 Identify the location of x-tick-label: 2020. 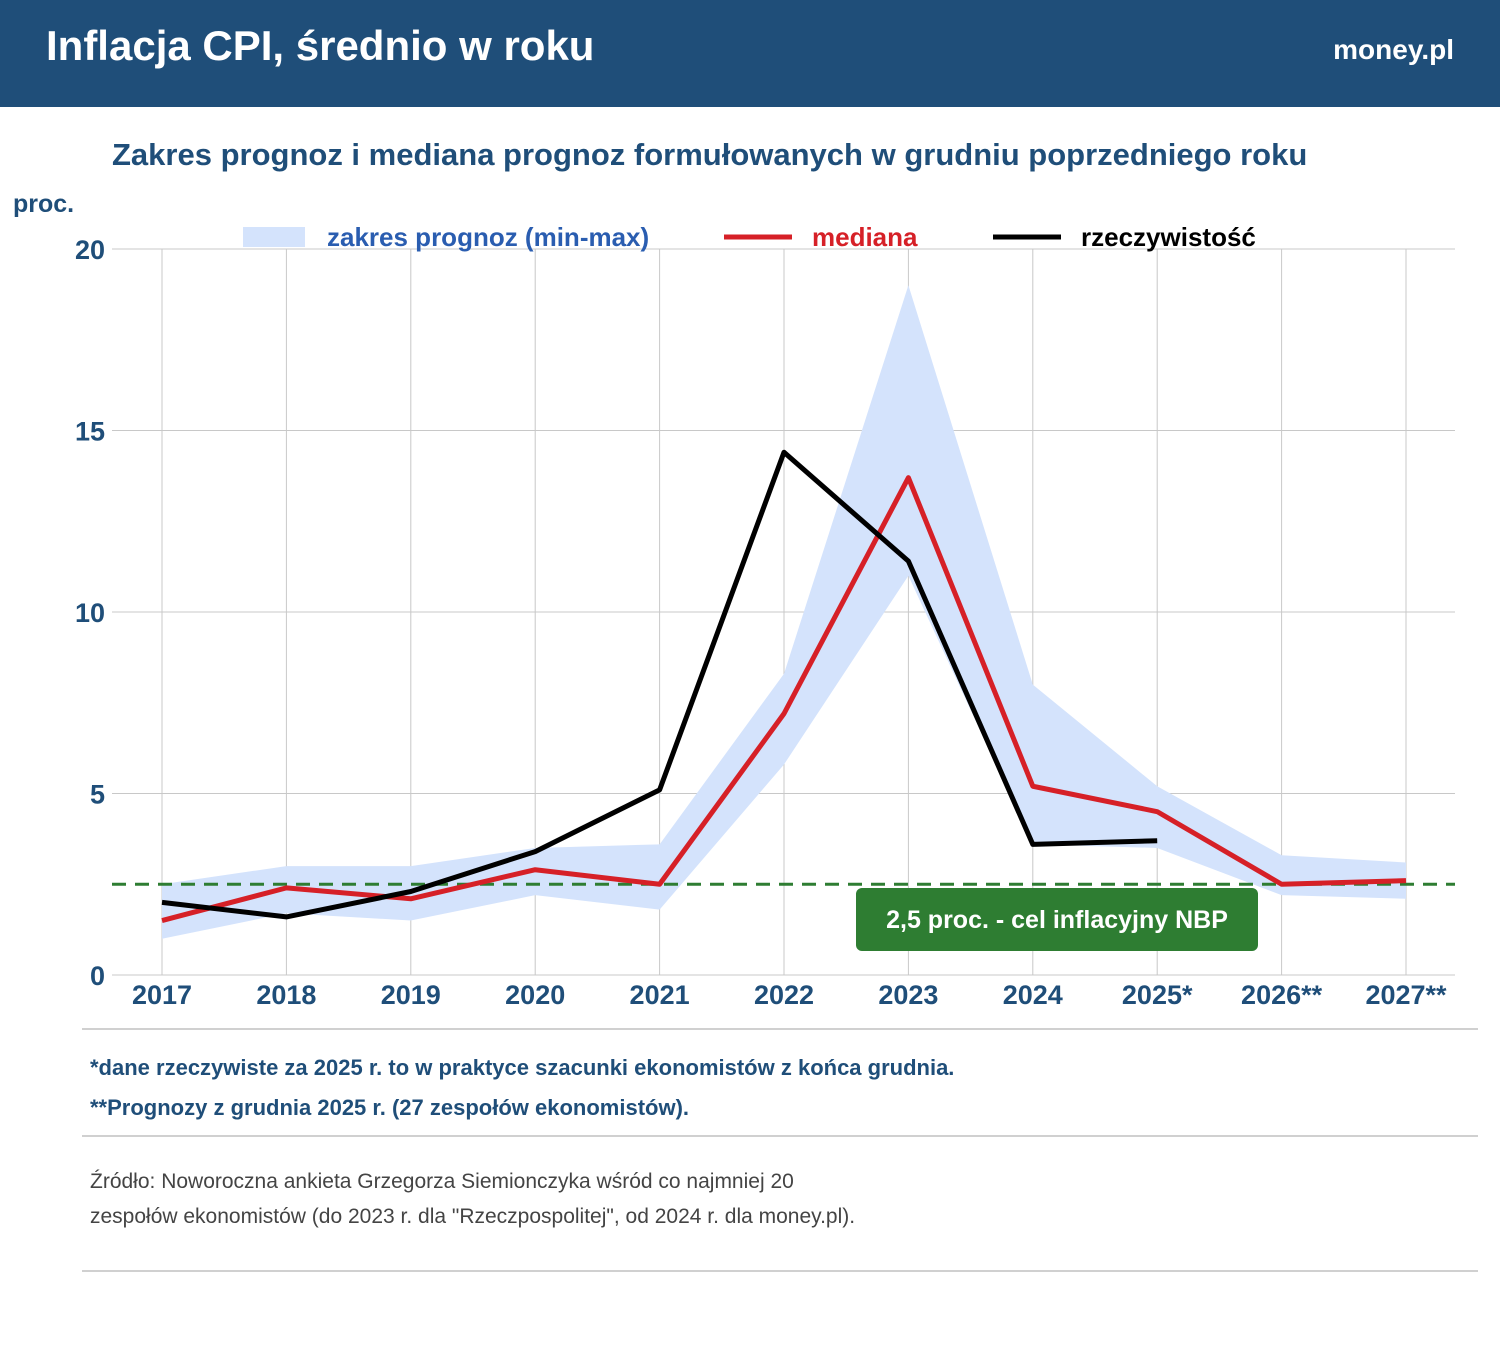
(535, 995).